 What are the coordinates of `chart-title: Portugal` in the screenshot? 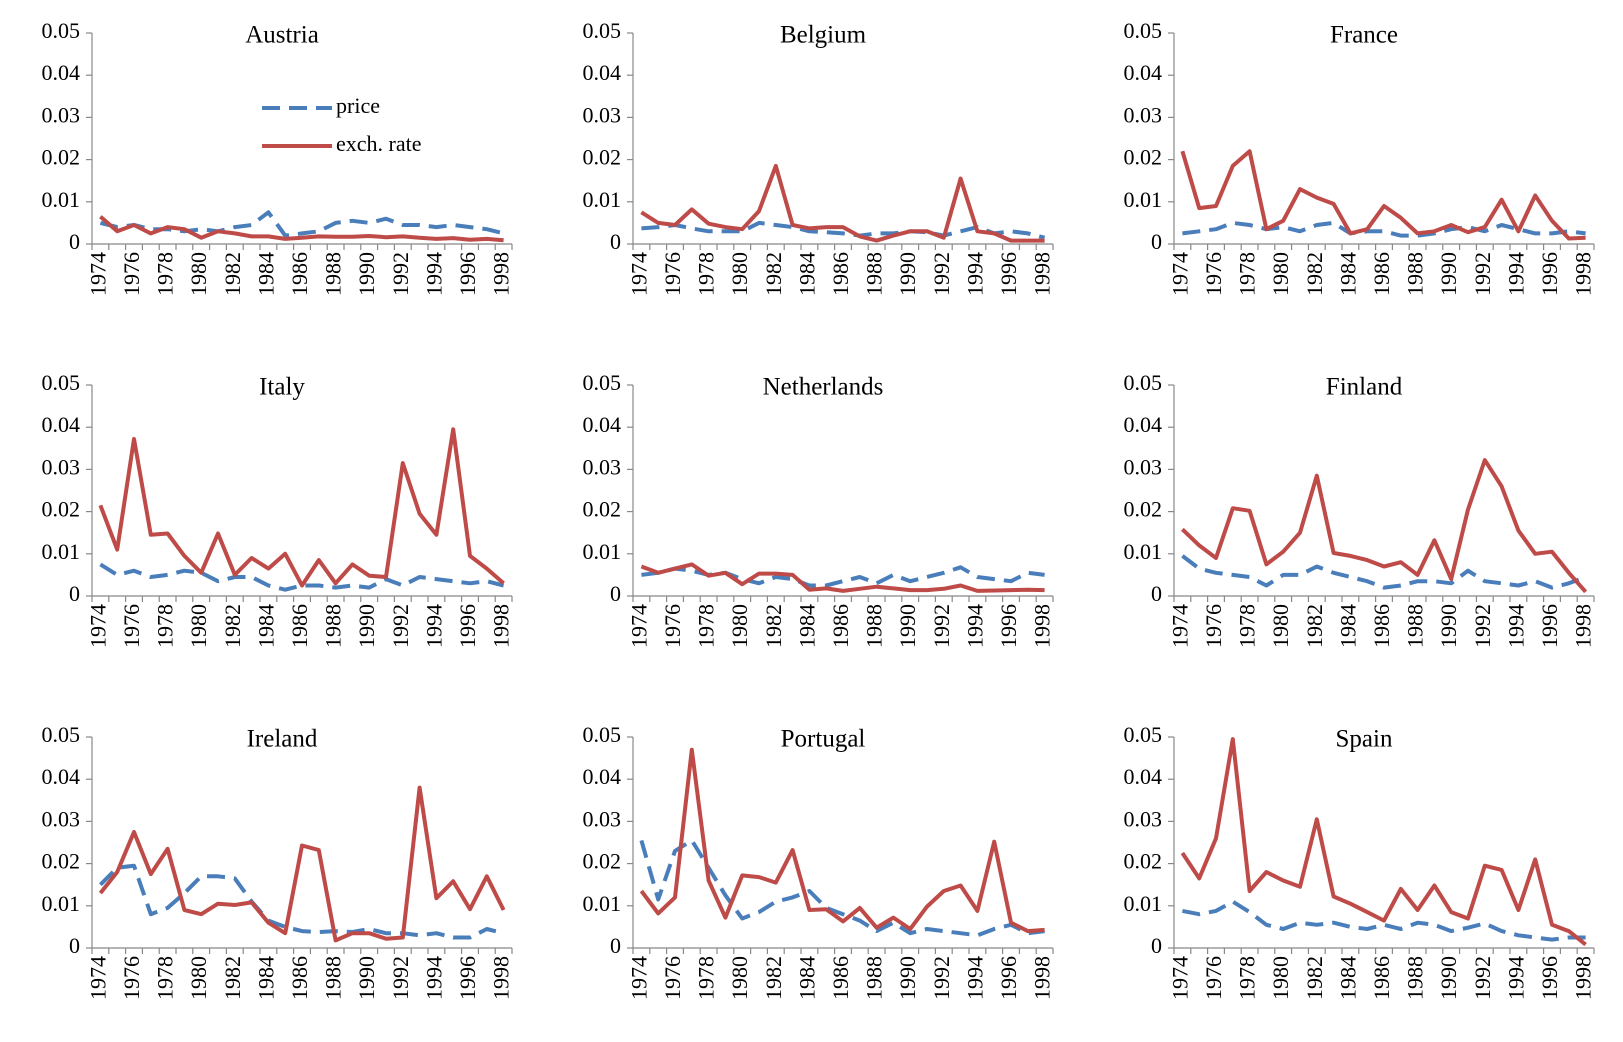 It's located at (823, 739).